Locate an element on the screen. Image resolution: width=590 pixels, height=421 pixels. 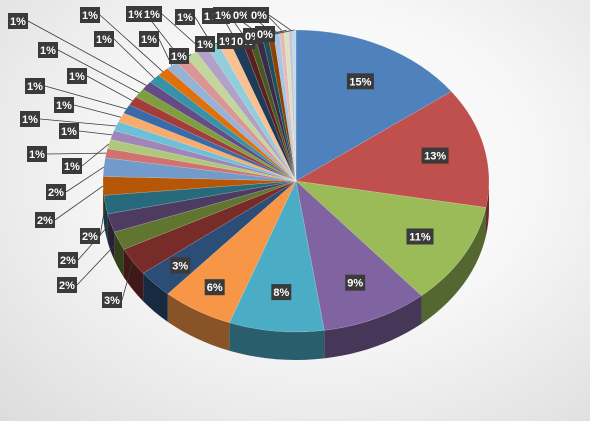
data-label-16: 1% is located at coordinates (69, 132).